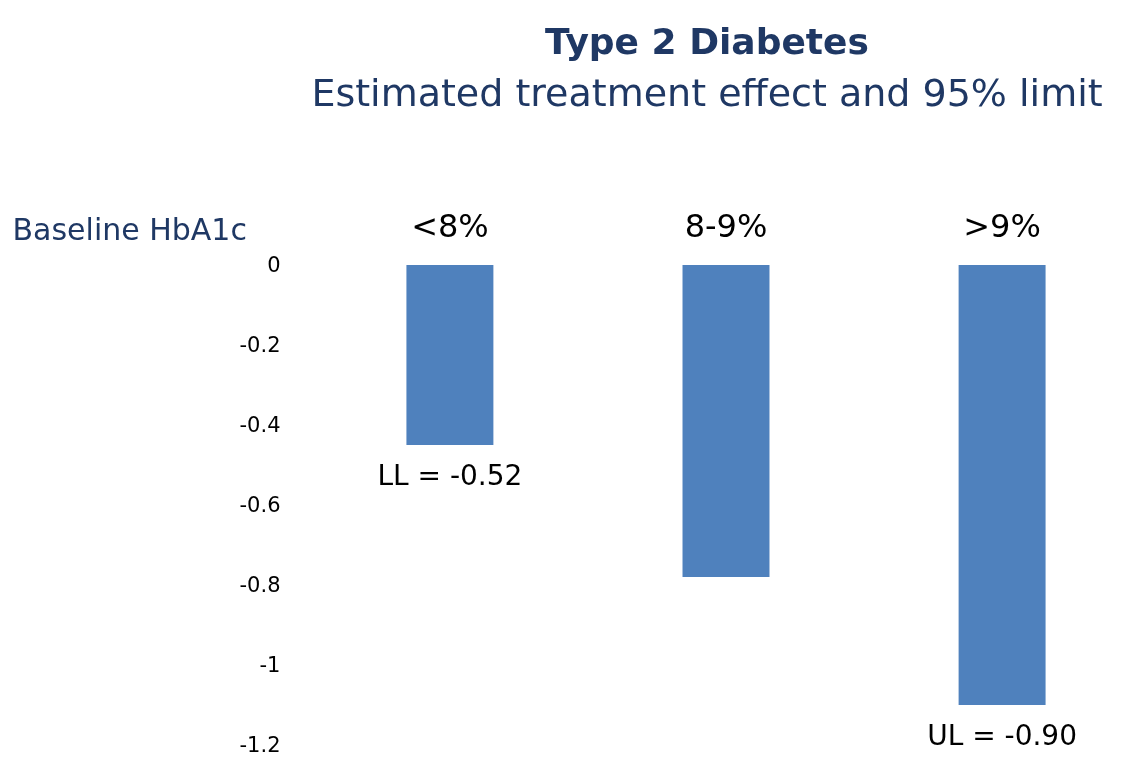  Describe the element at coordinates (707, 41) in the screenshot. I see `chart-title: Type 2 Diabetes` at that location.